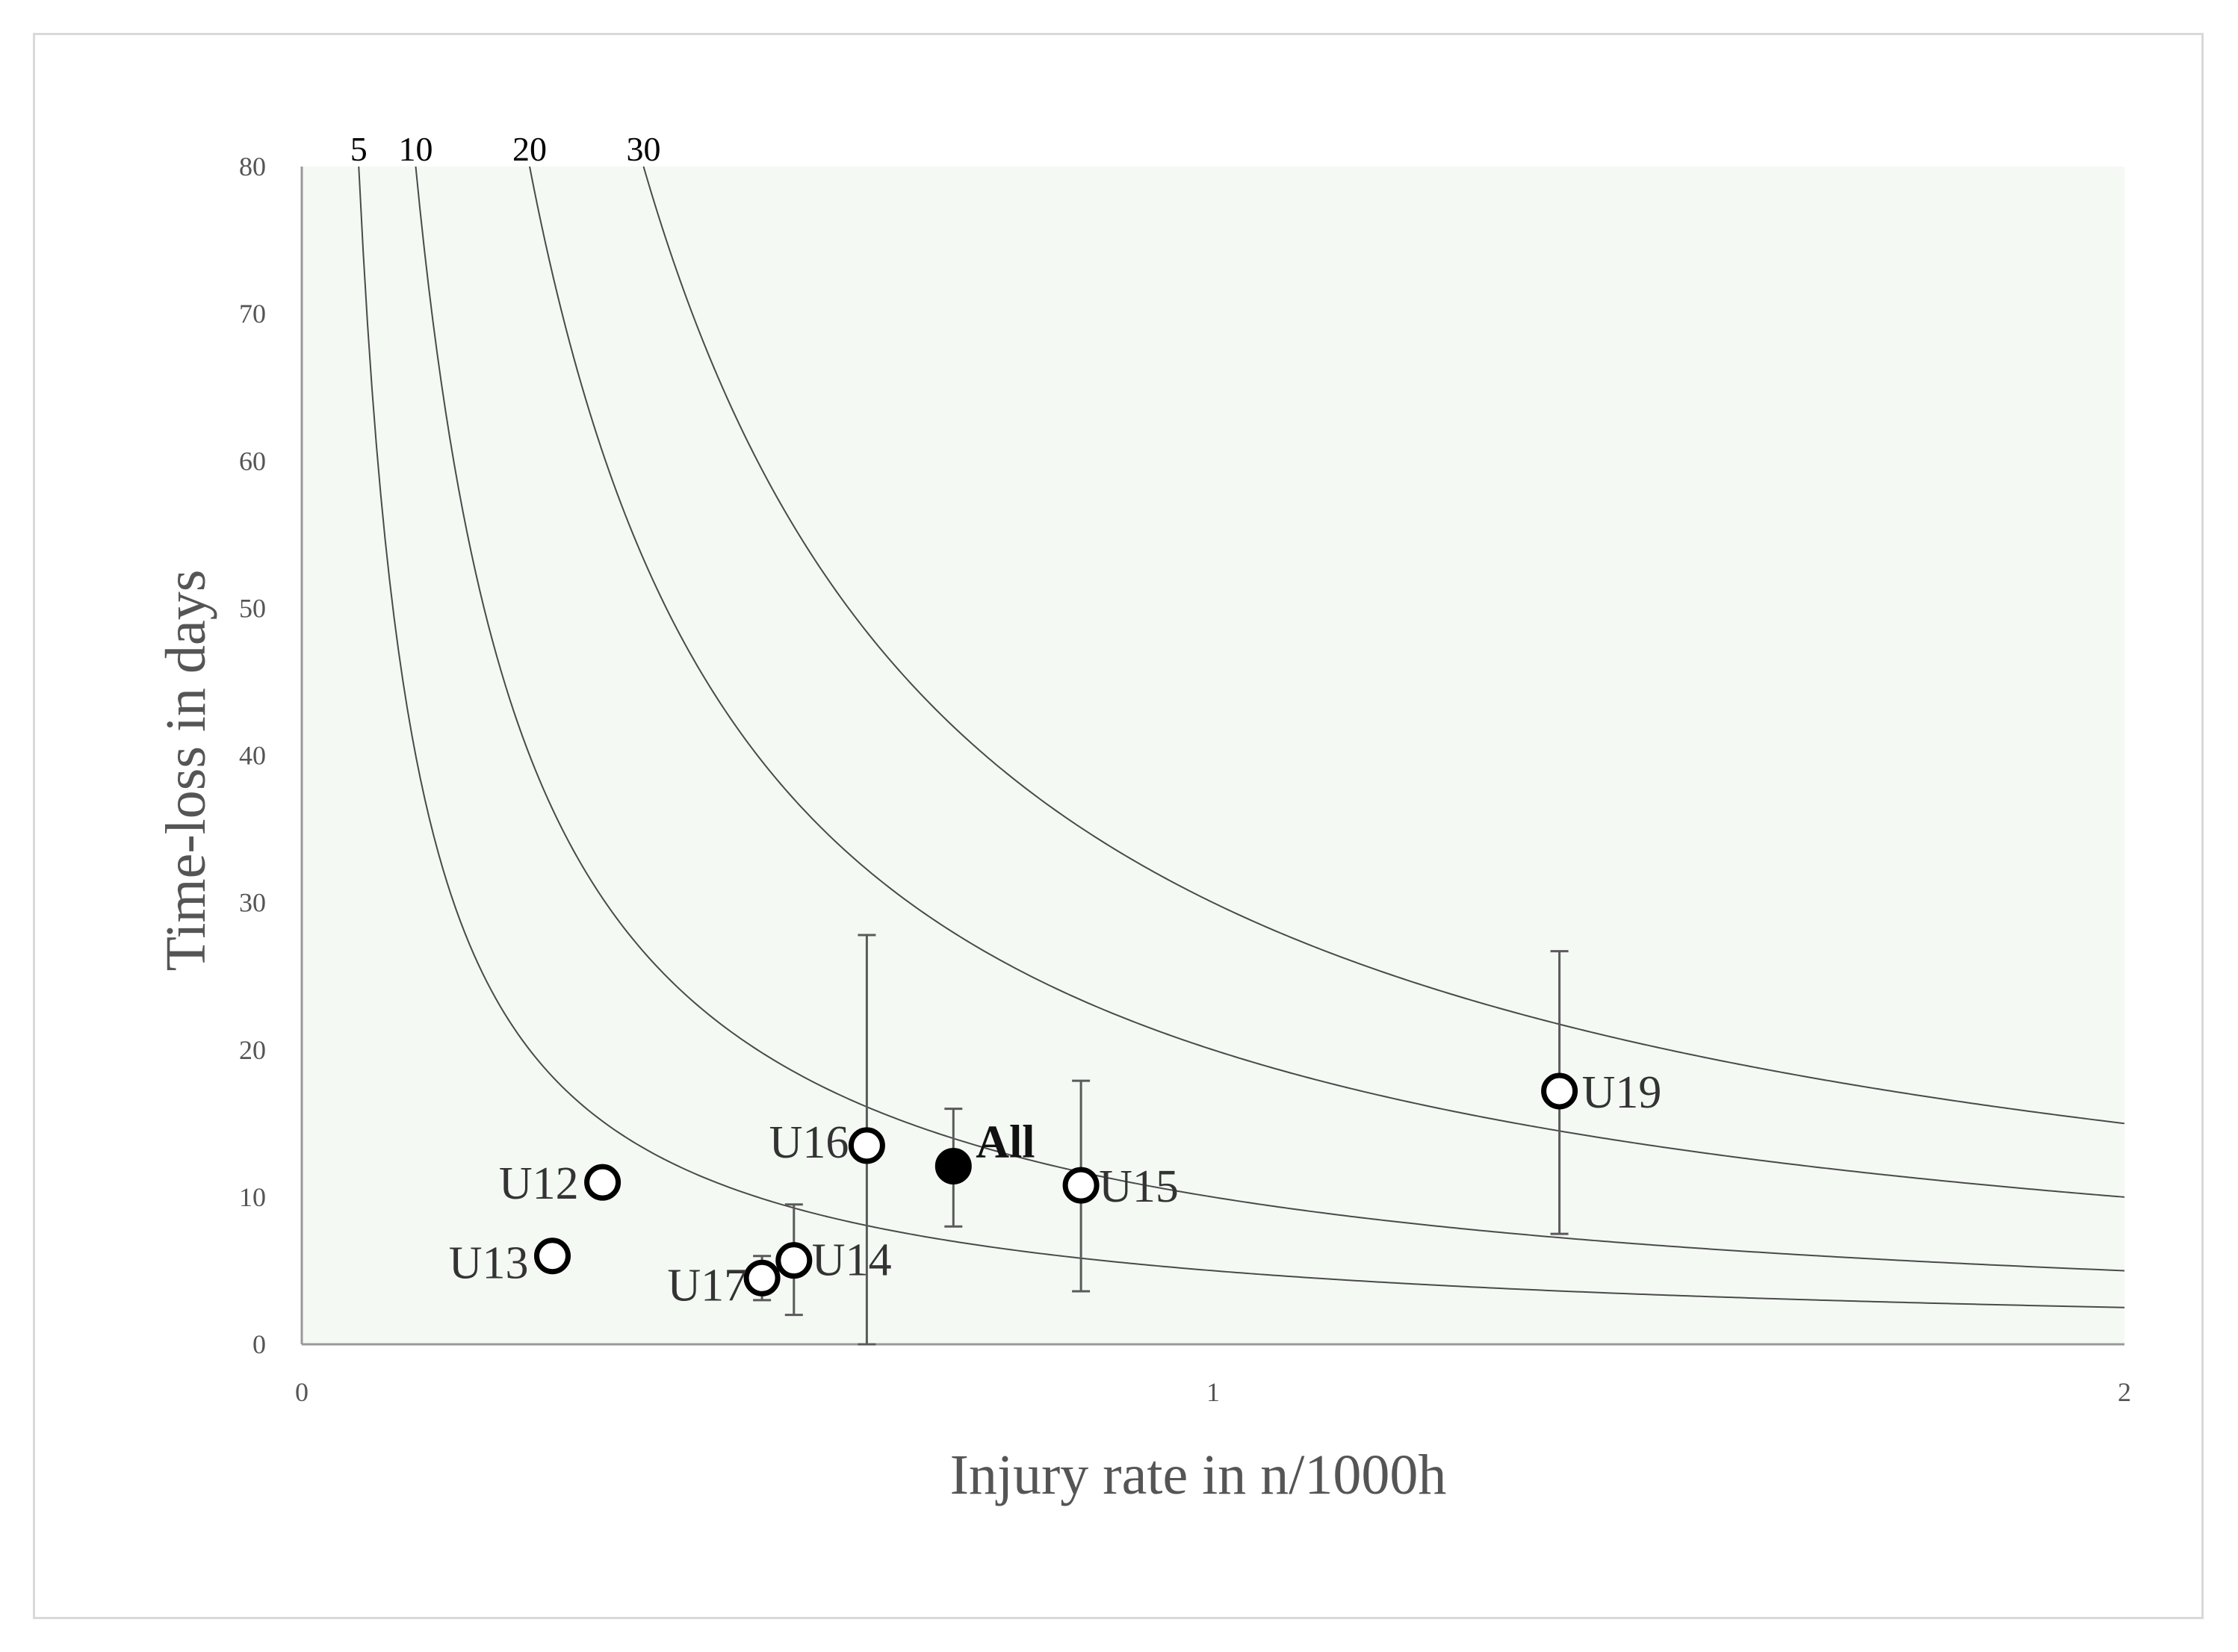 The height and width of the screenshot is (1652, 2238). I want to click on point-label-All: All, so click(1005, 1142).